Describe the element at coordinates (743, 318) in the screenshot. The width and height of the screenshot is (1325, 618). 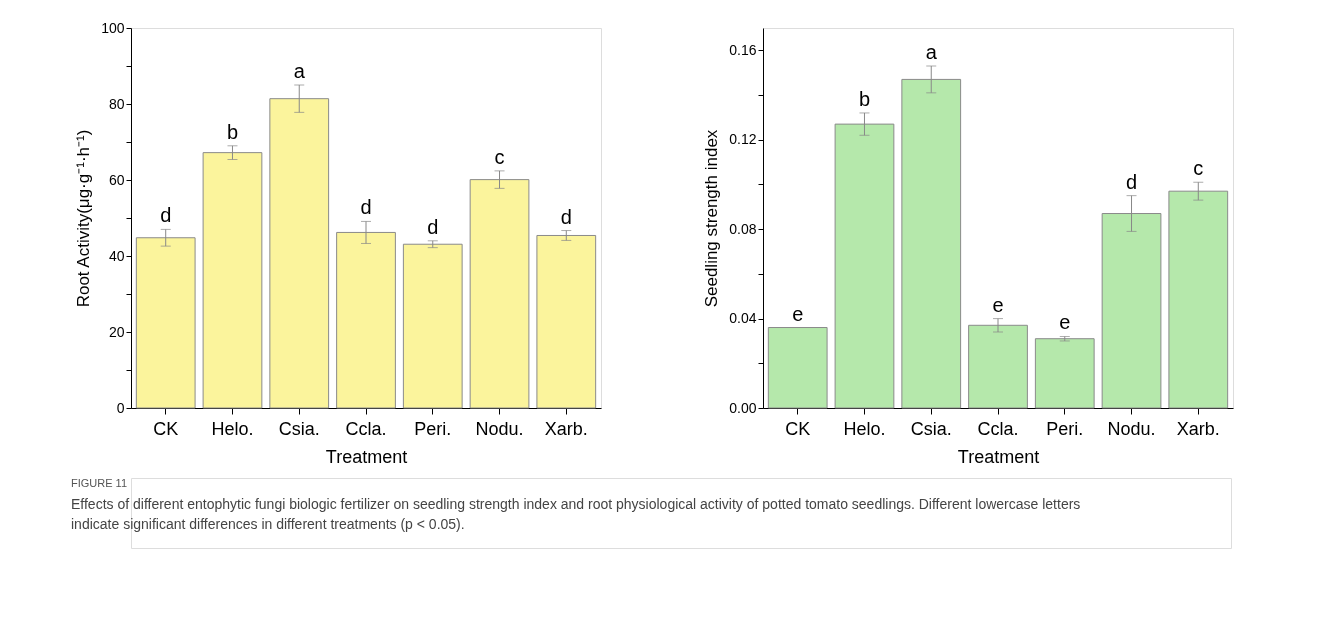
I see `y-tick-label: 0.04` at that location.